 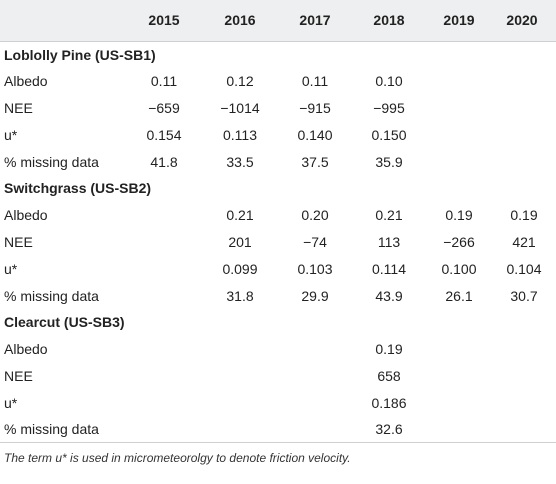 What do you see at coordinates (389, 161) in the screenshot?
I see `table-cell: 35.9` at bounding box center [389, 161].